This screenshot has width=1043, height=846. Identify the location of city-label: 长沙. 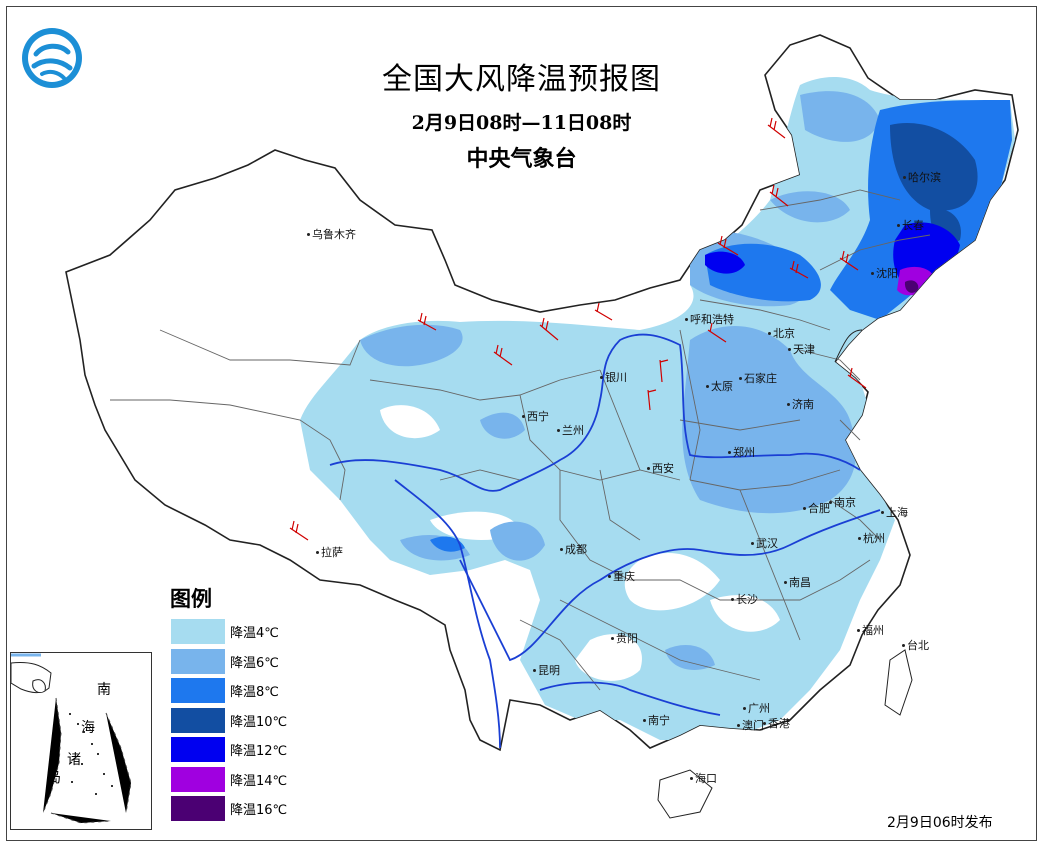
(744, 599).